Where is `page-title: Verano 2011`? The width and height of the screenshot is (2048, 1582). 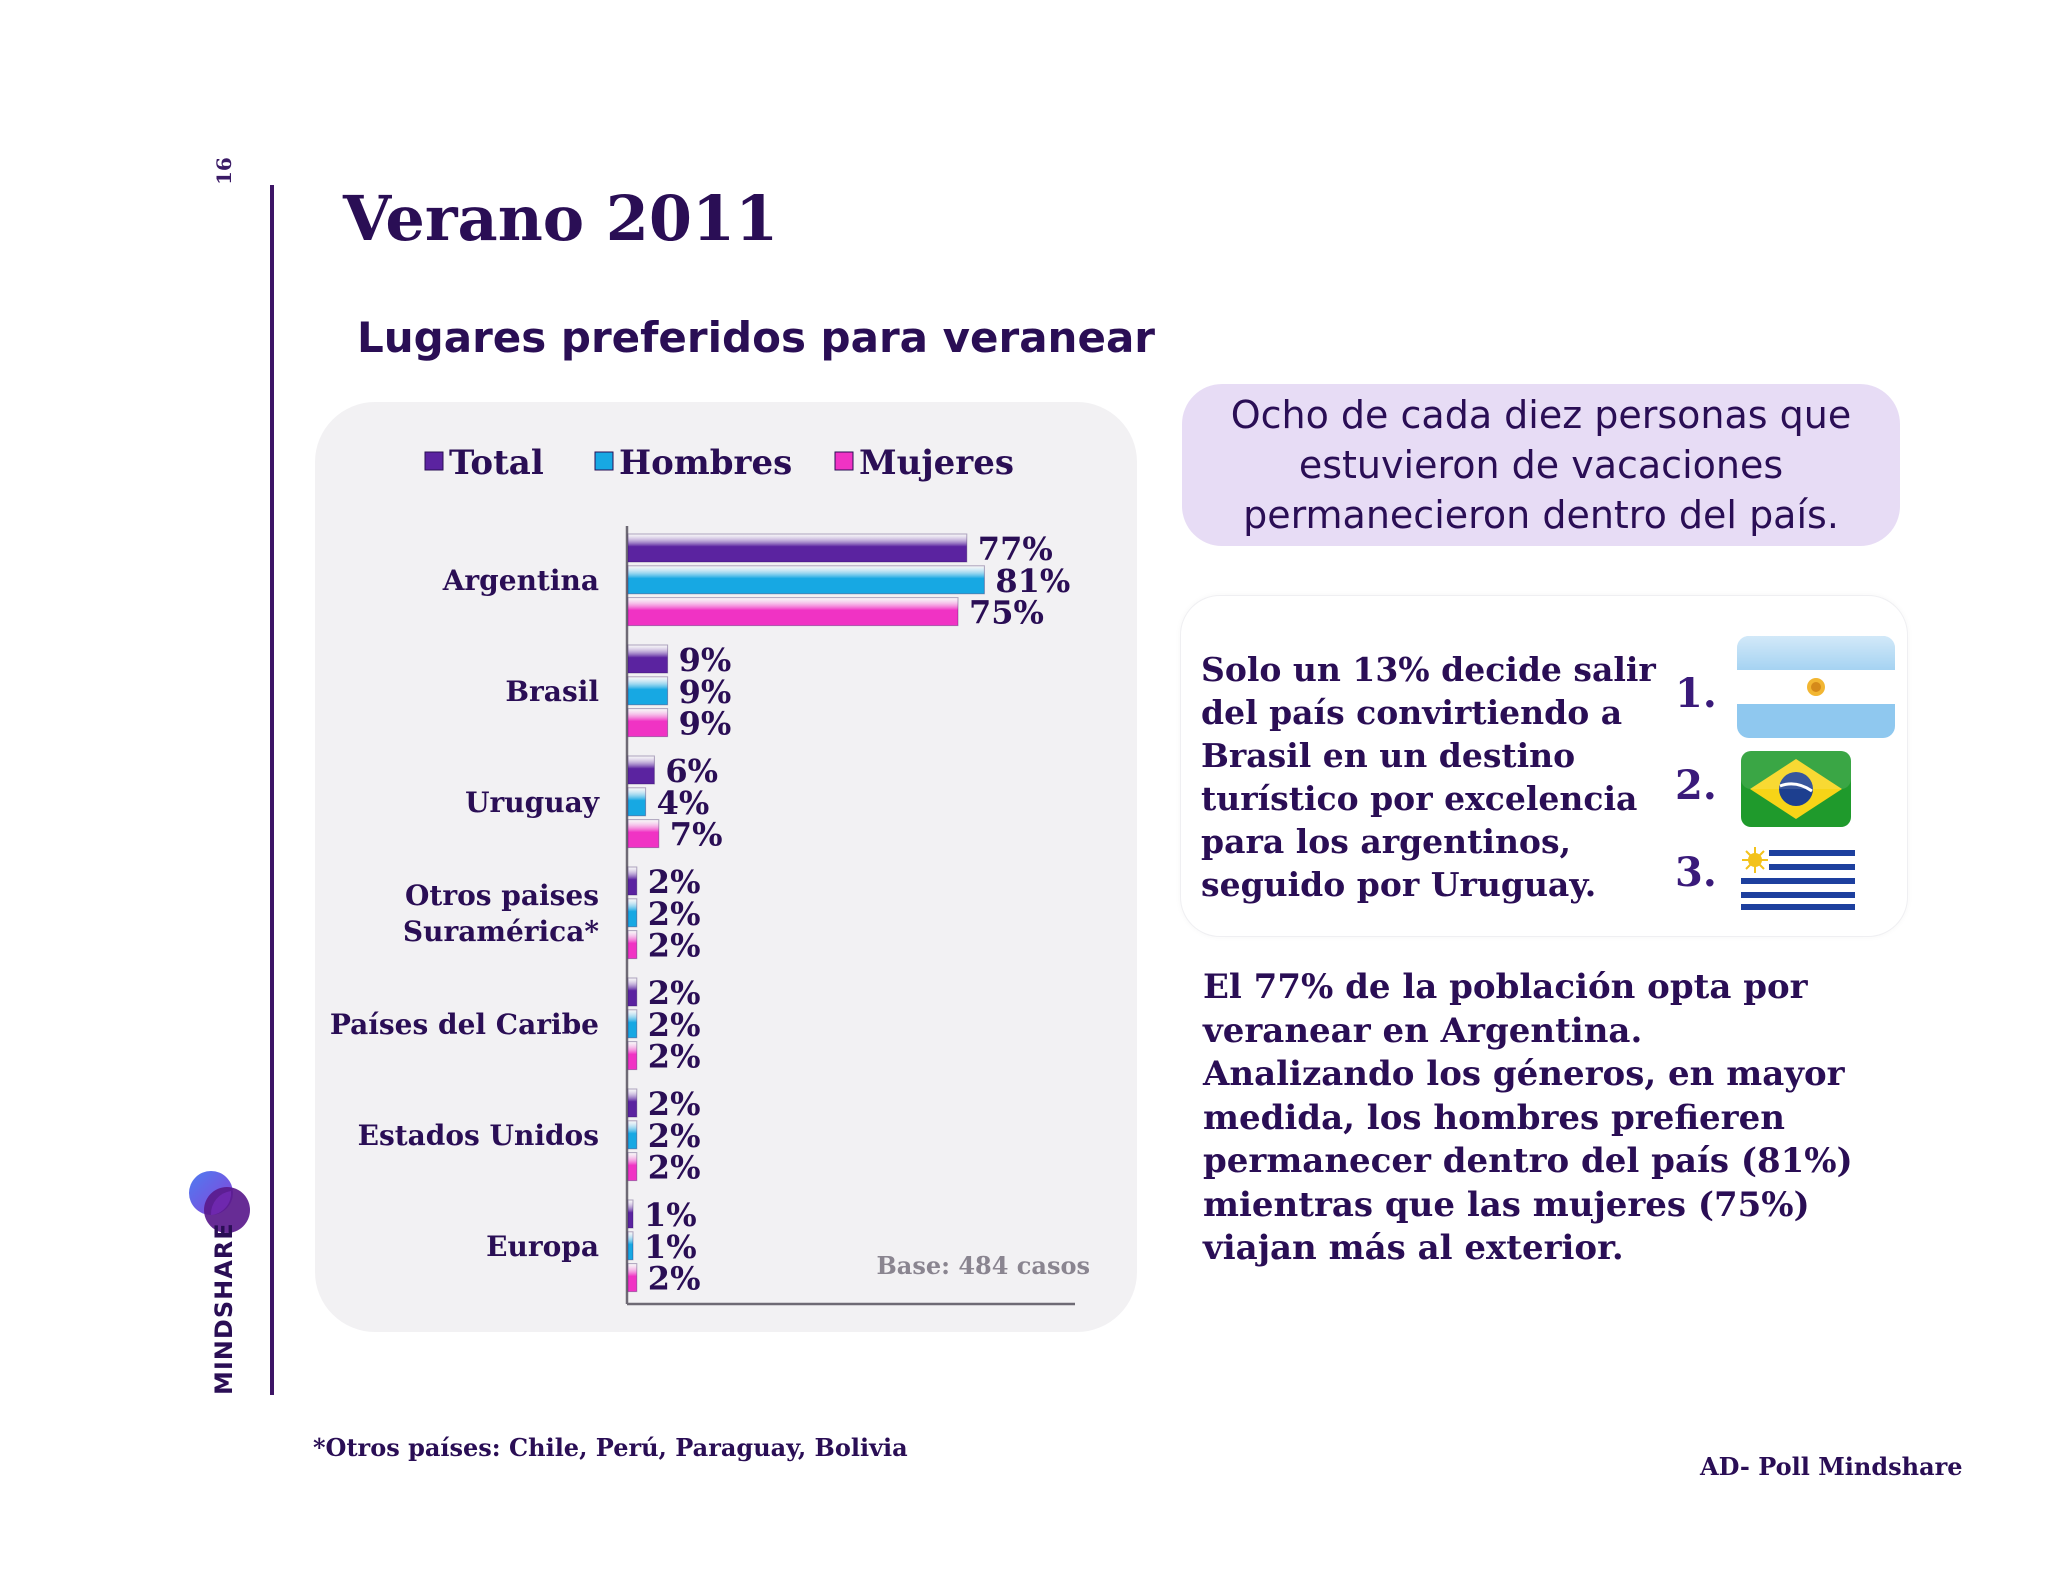 page-title: Verano 2011 is located at coordinates (561, 218).